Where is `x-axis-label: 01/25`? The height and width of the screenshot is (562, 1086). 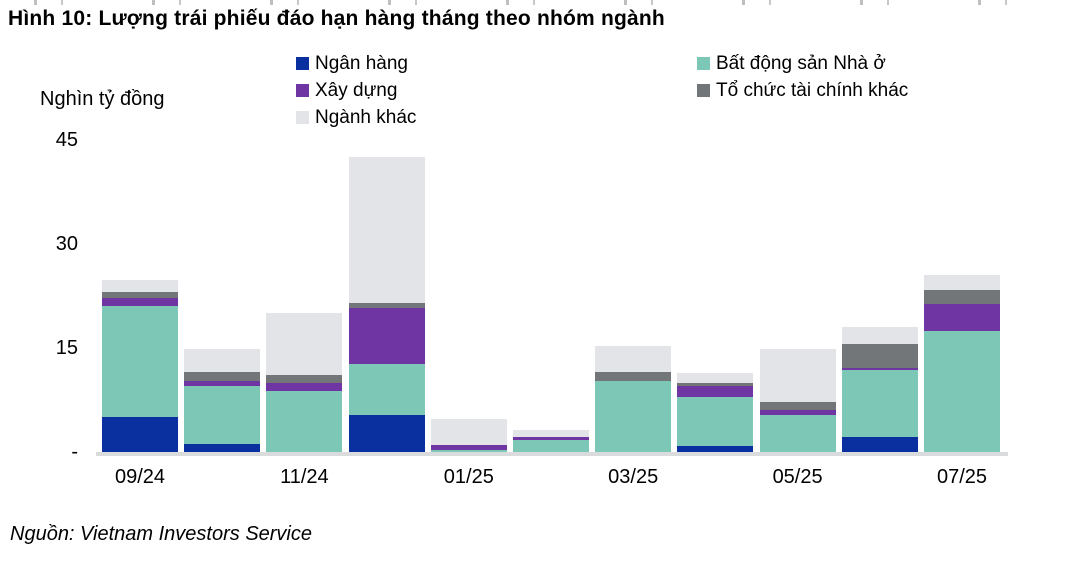 x-axis-label: 01/25 is located at coordinates (468, 477).